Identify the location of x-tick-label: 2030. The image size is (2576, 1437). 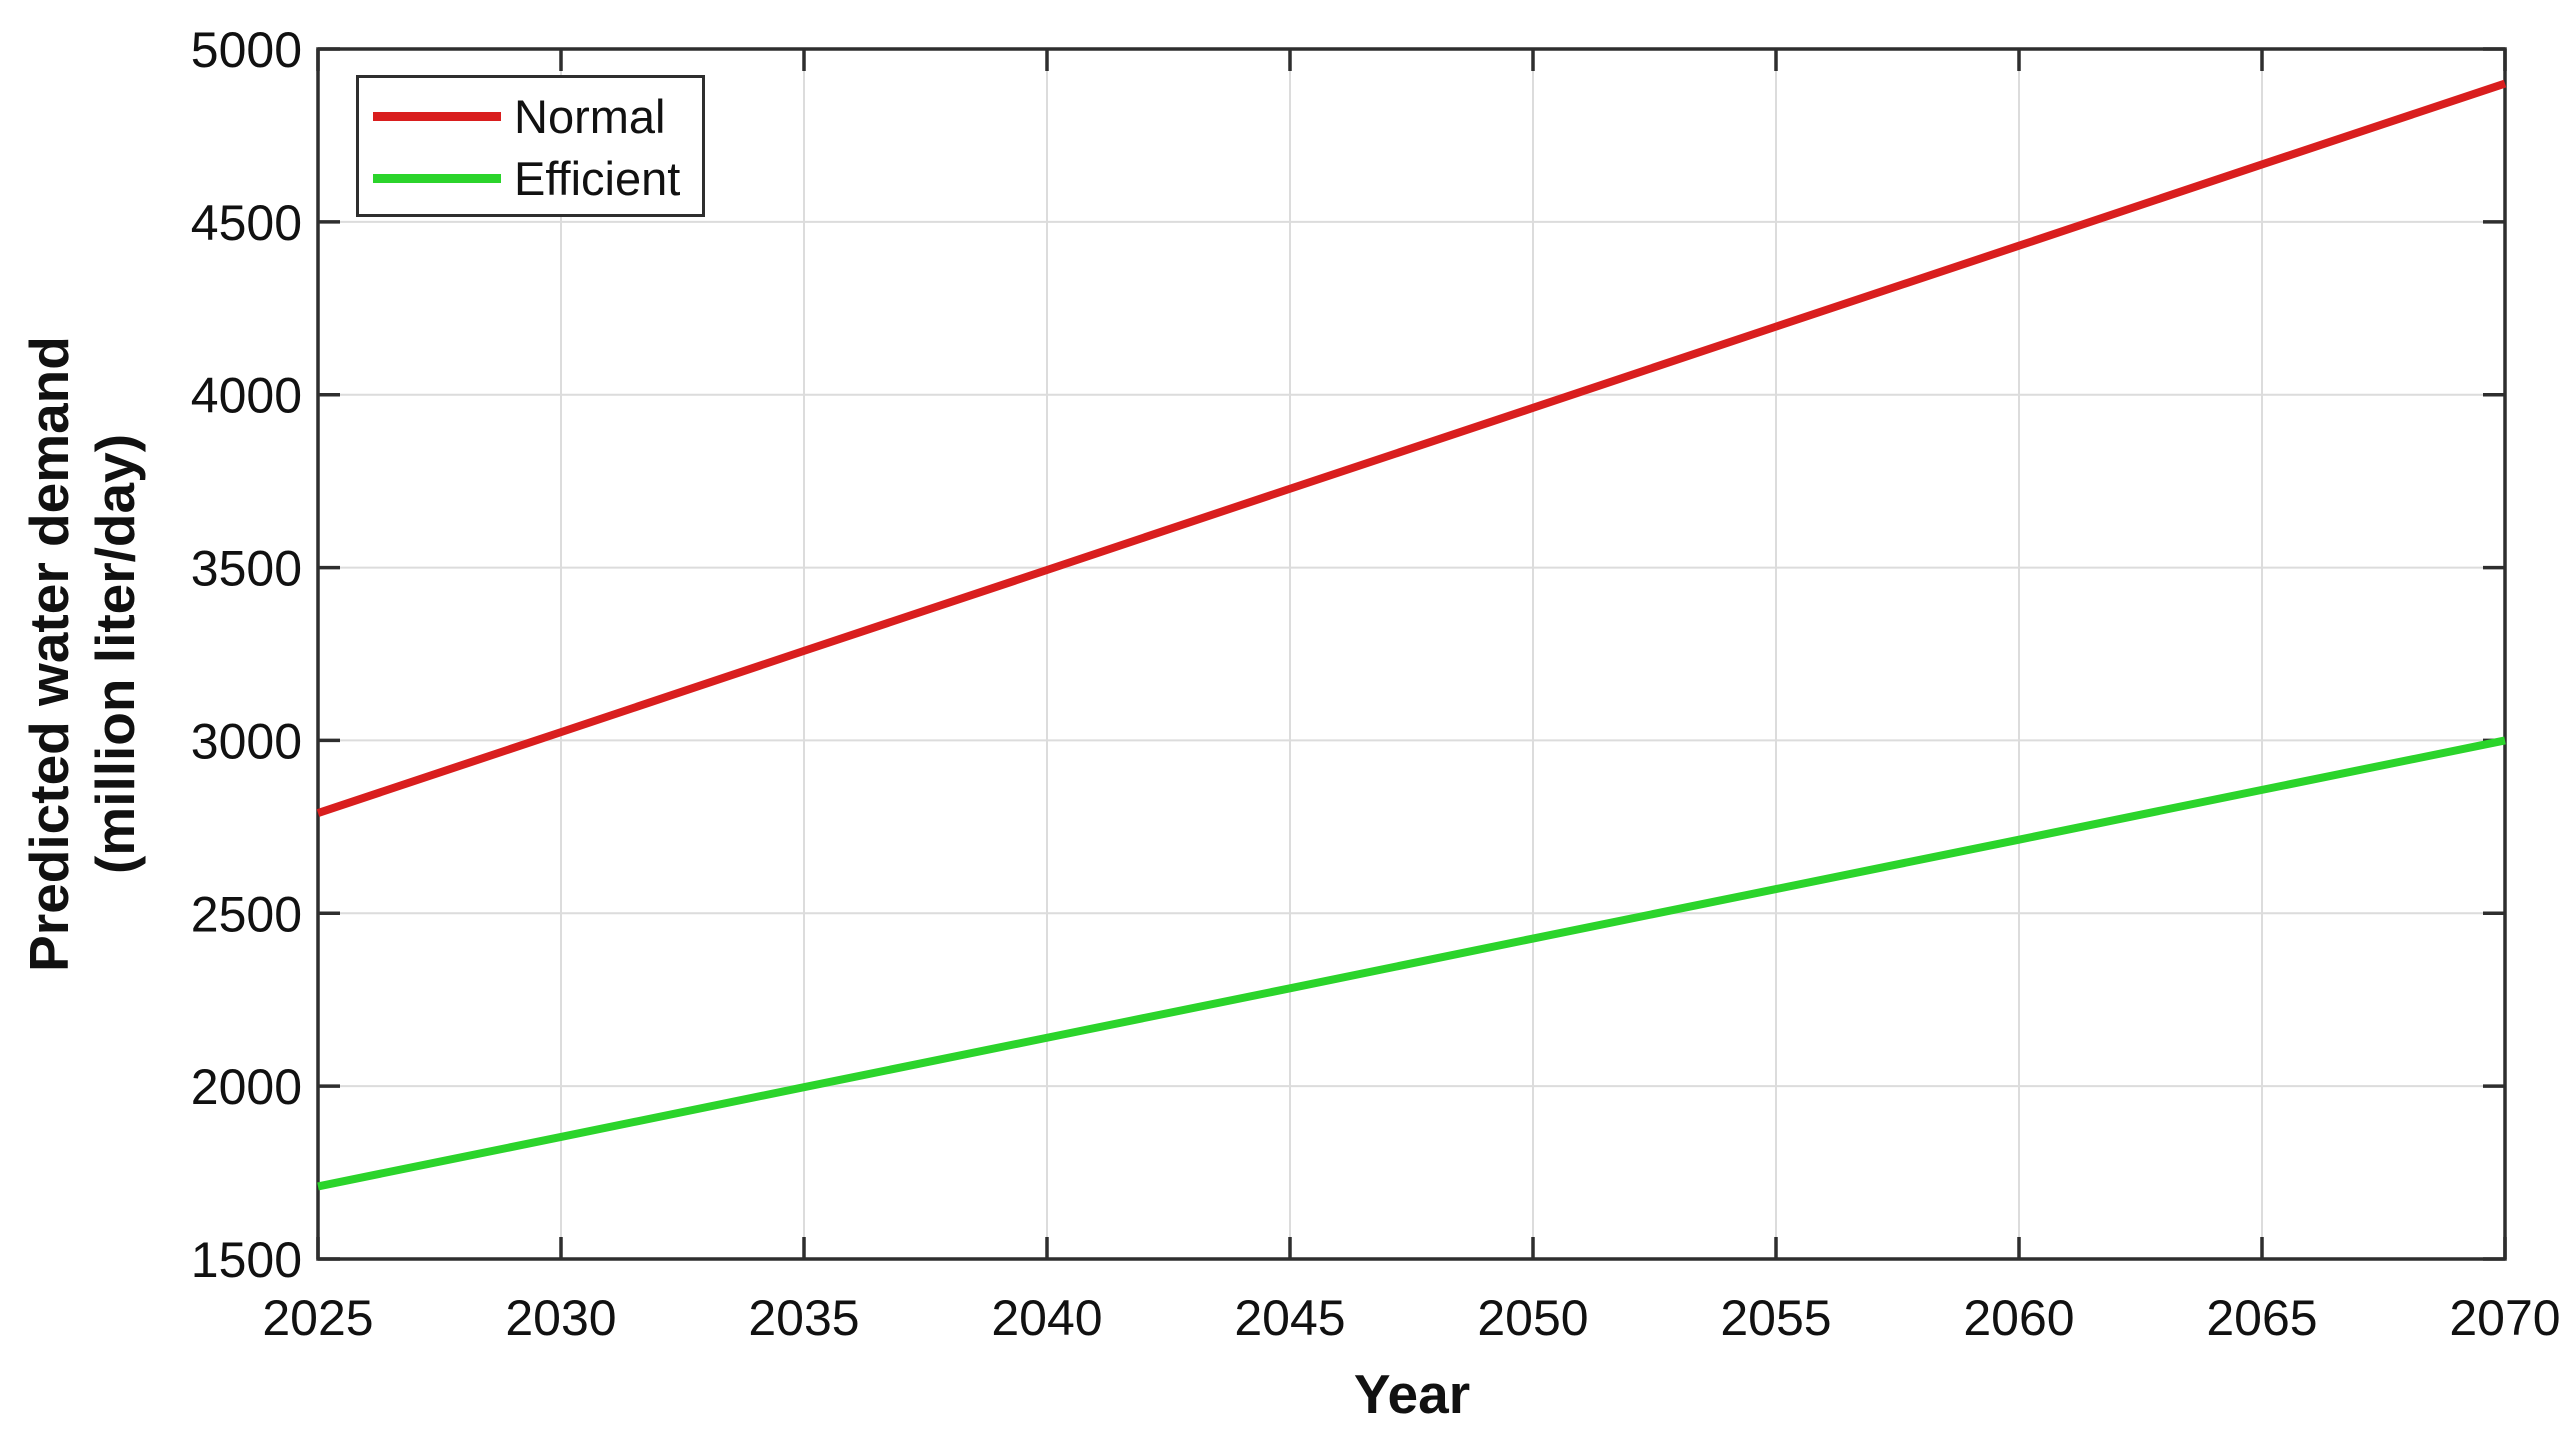
(560, 1318).